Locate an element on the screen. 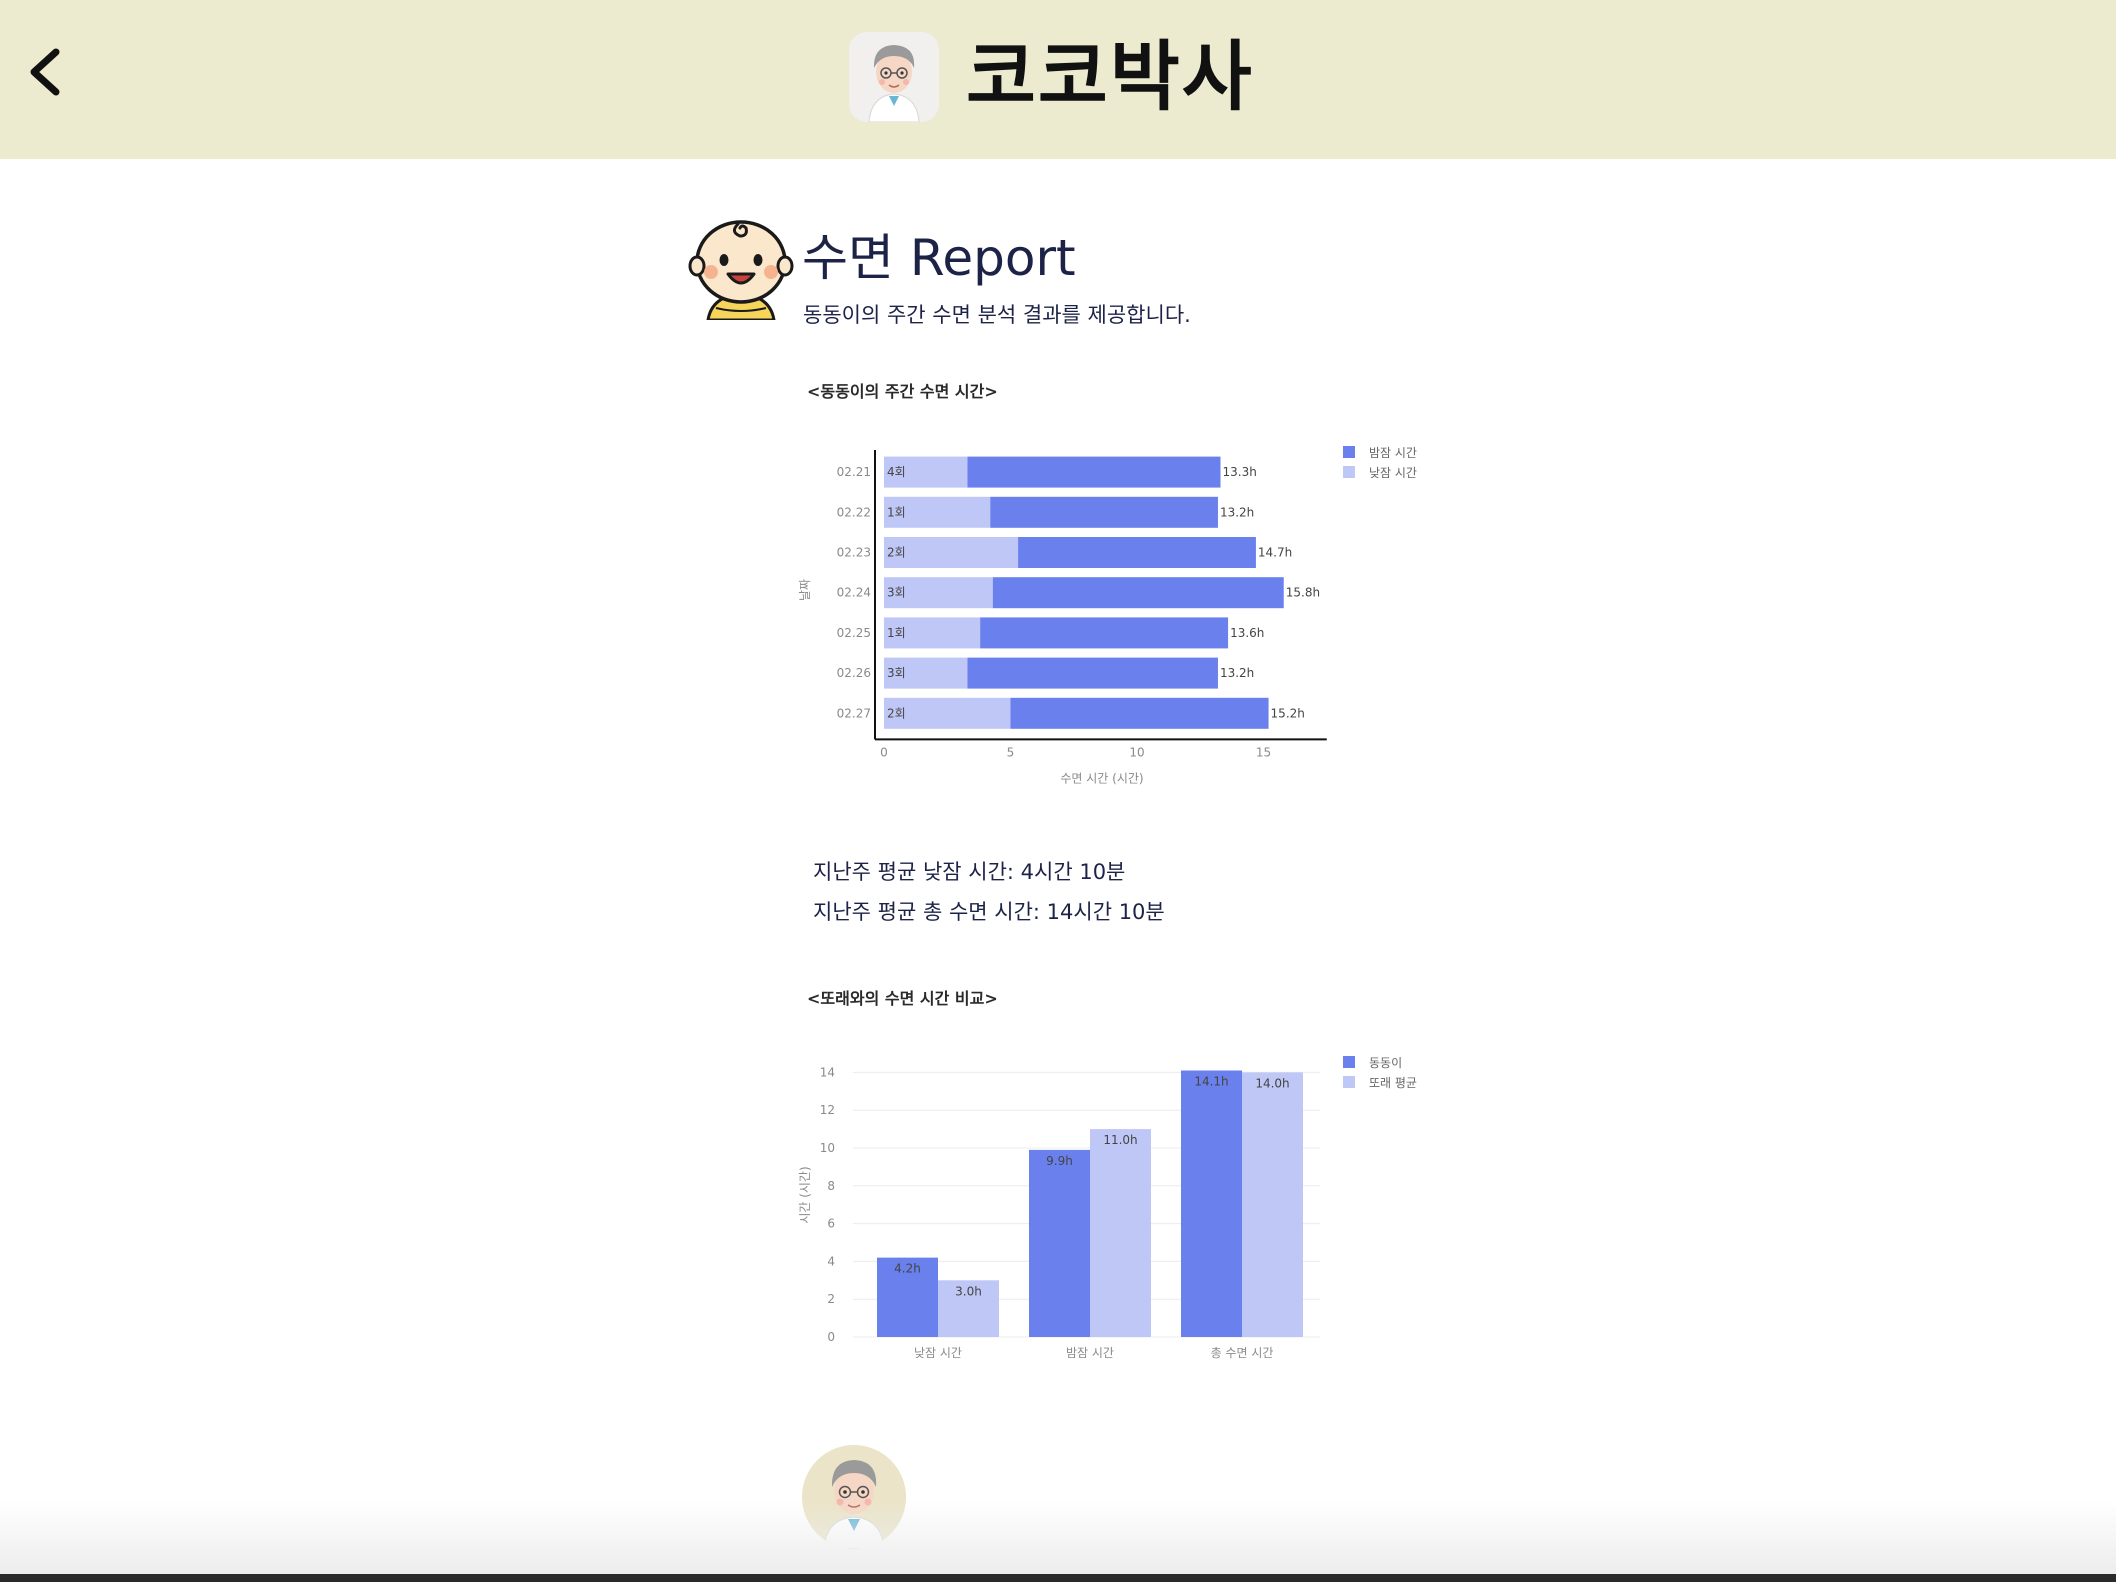  y-axis-title: 시간 (시간) is located at coordinates (805, 1194).